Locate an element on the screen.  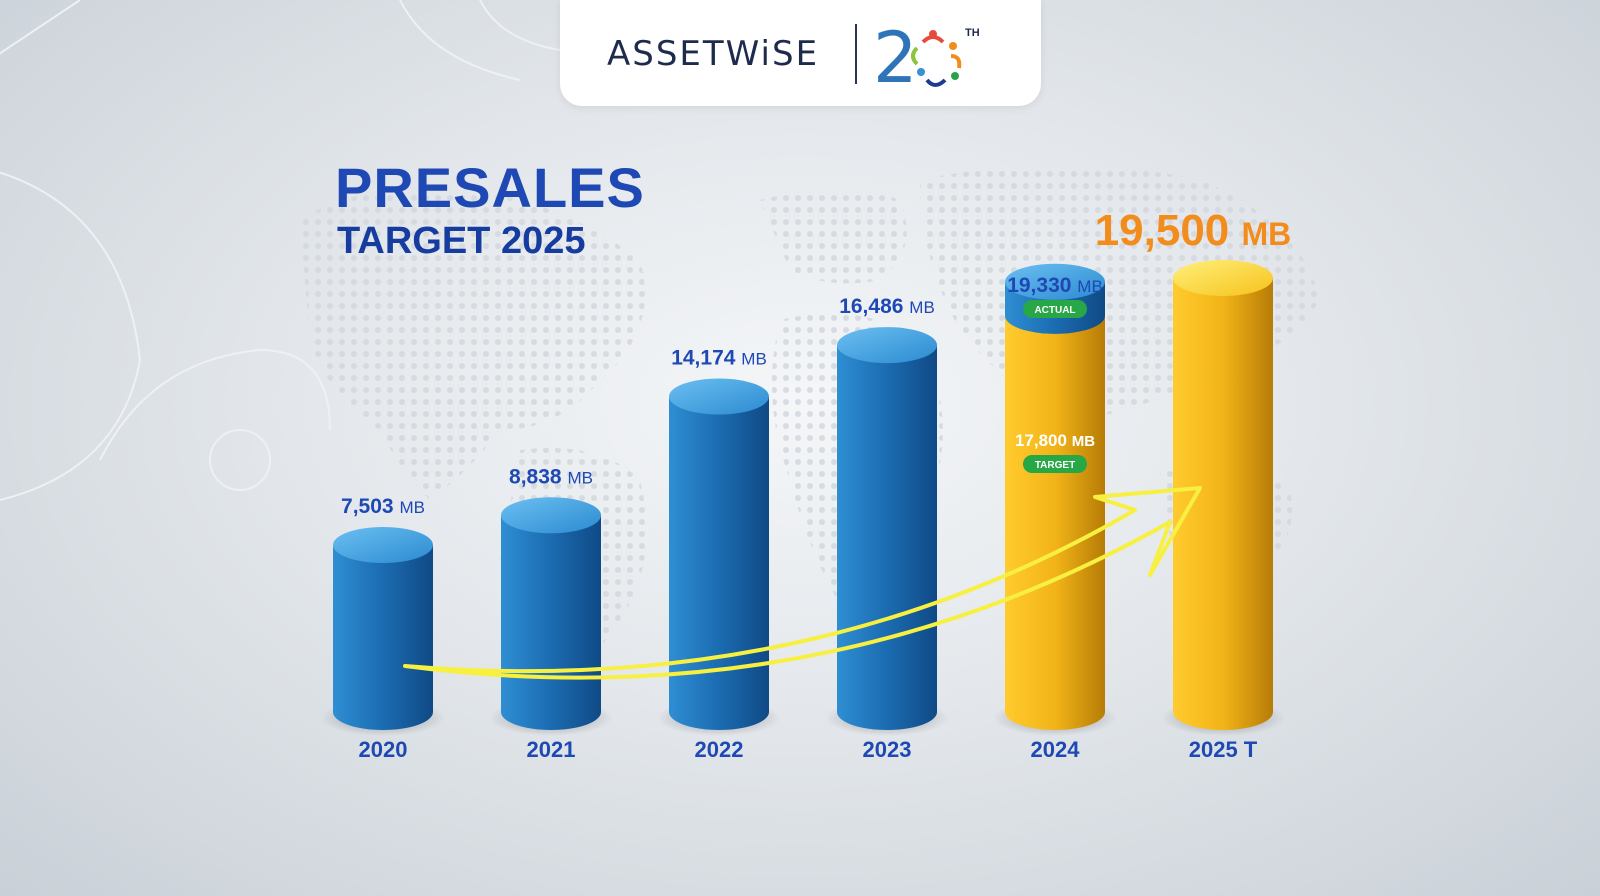
anniversary-logo: 2 TH is located at coordinates (926, 55).